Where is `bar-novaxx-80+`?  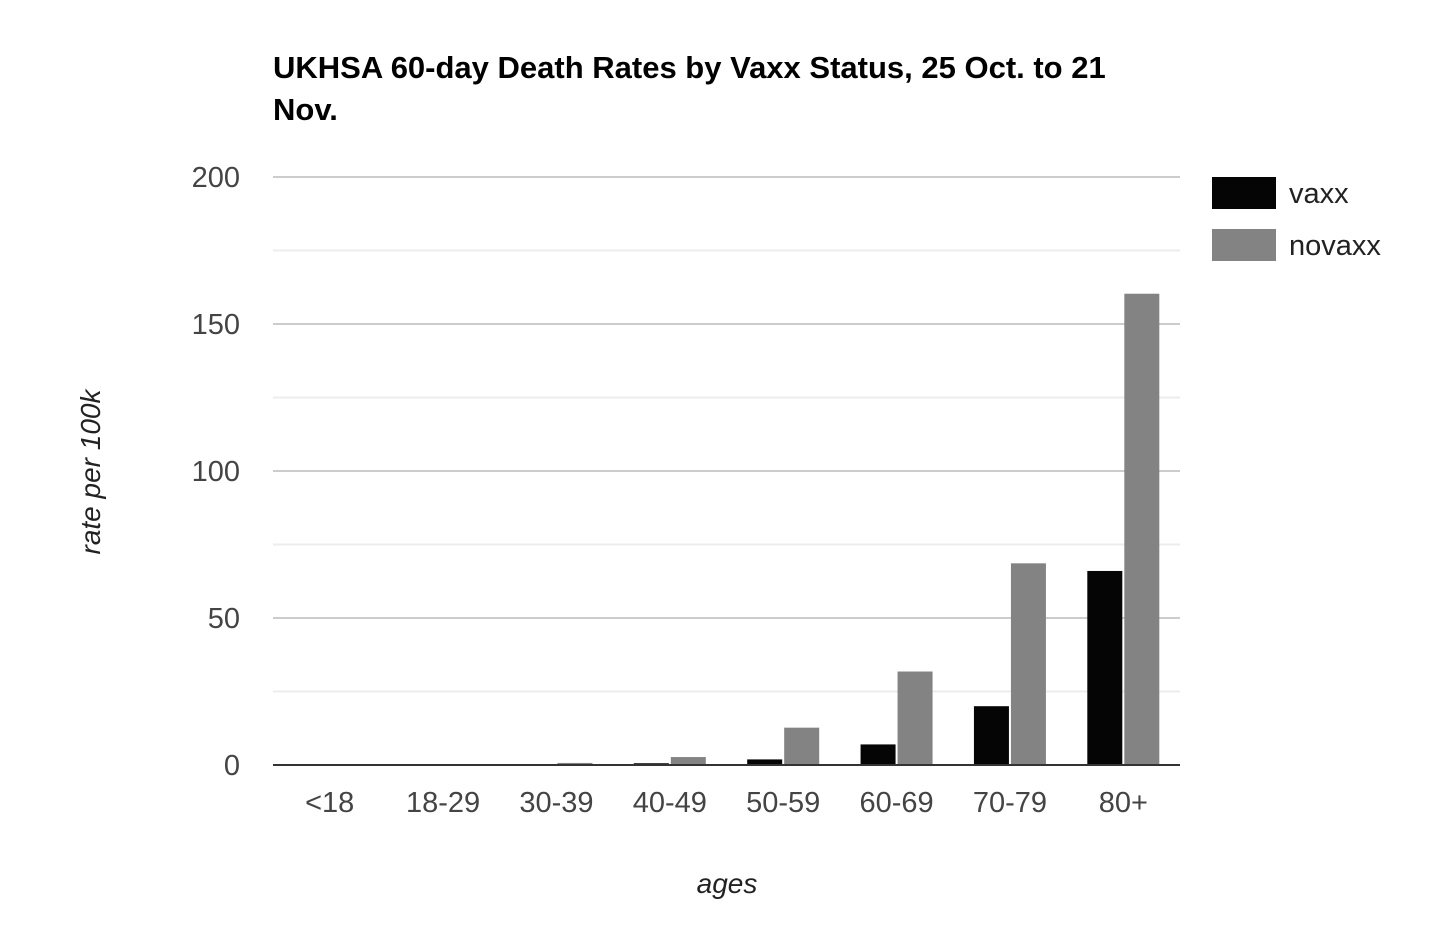
bar-novaxx-80+ is located at coordinates (1142, 529).